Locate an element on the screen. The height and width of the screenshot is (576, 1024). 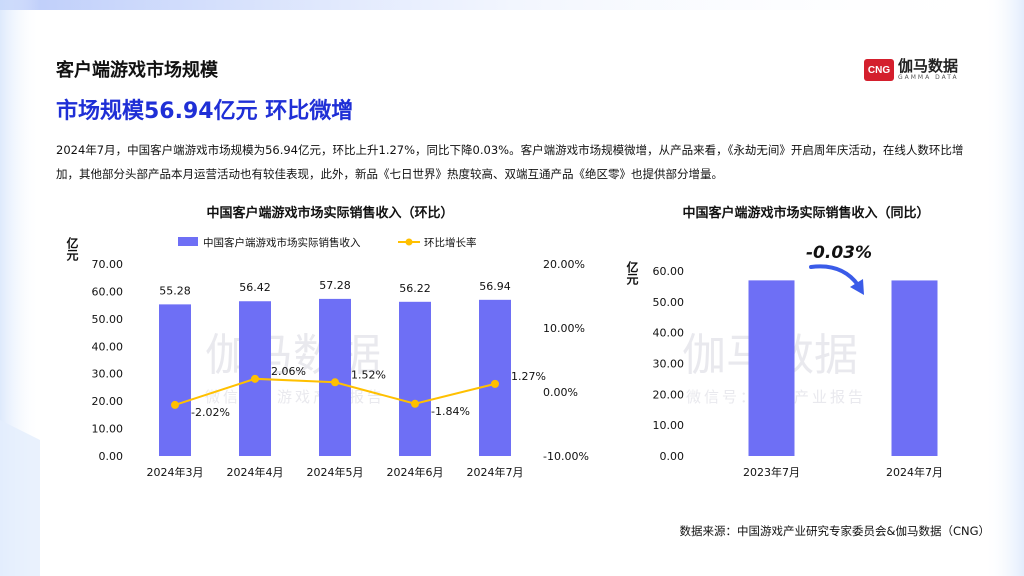
watermark-sub: 微信号：游戏产业报告 is located at coordinates (295, 397).